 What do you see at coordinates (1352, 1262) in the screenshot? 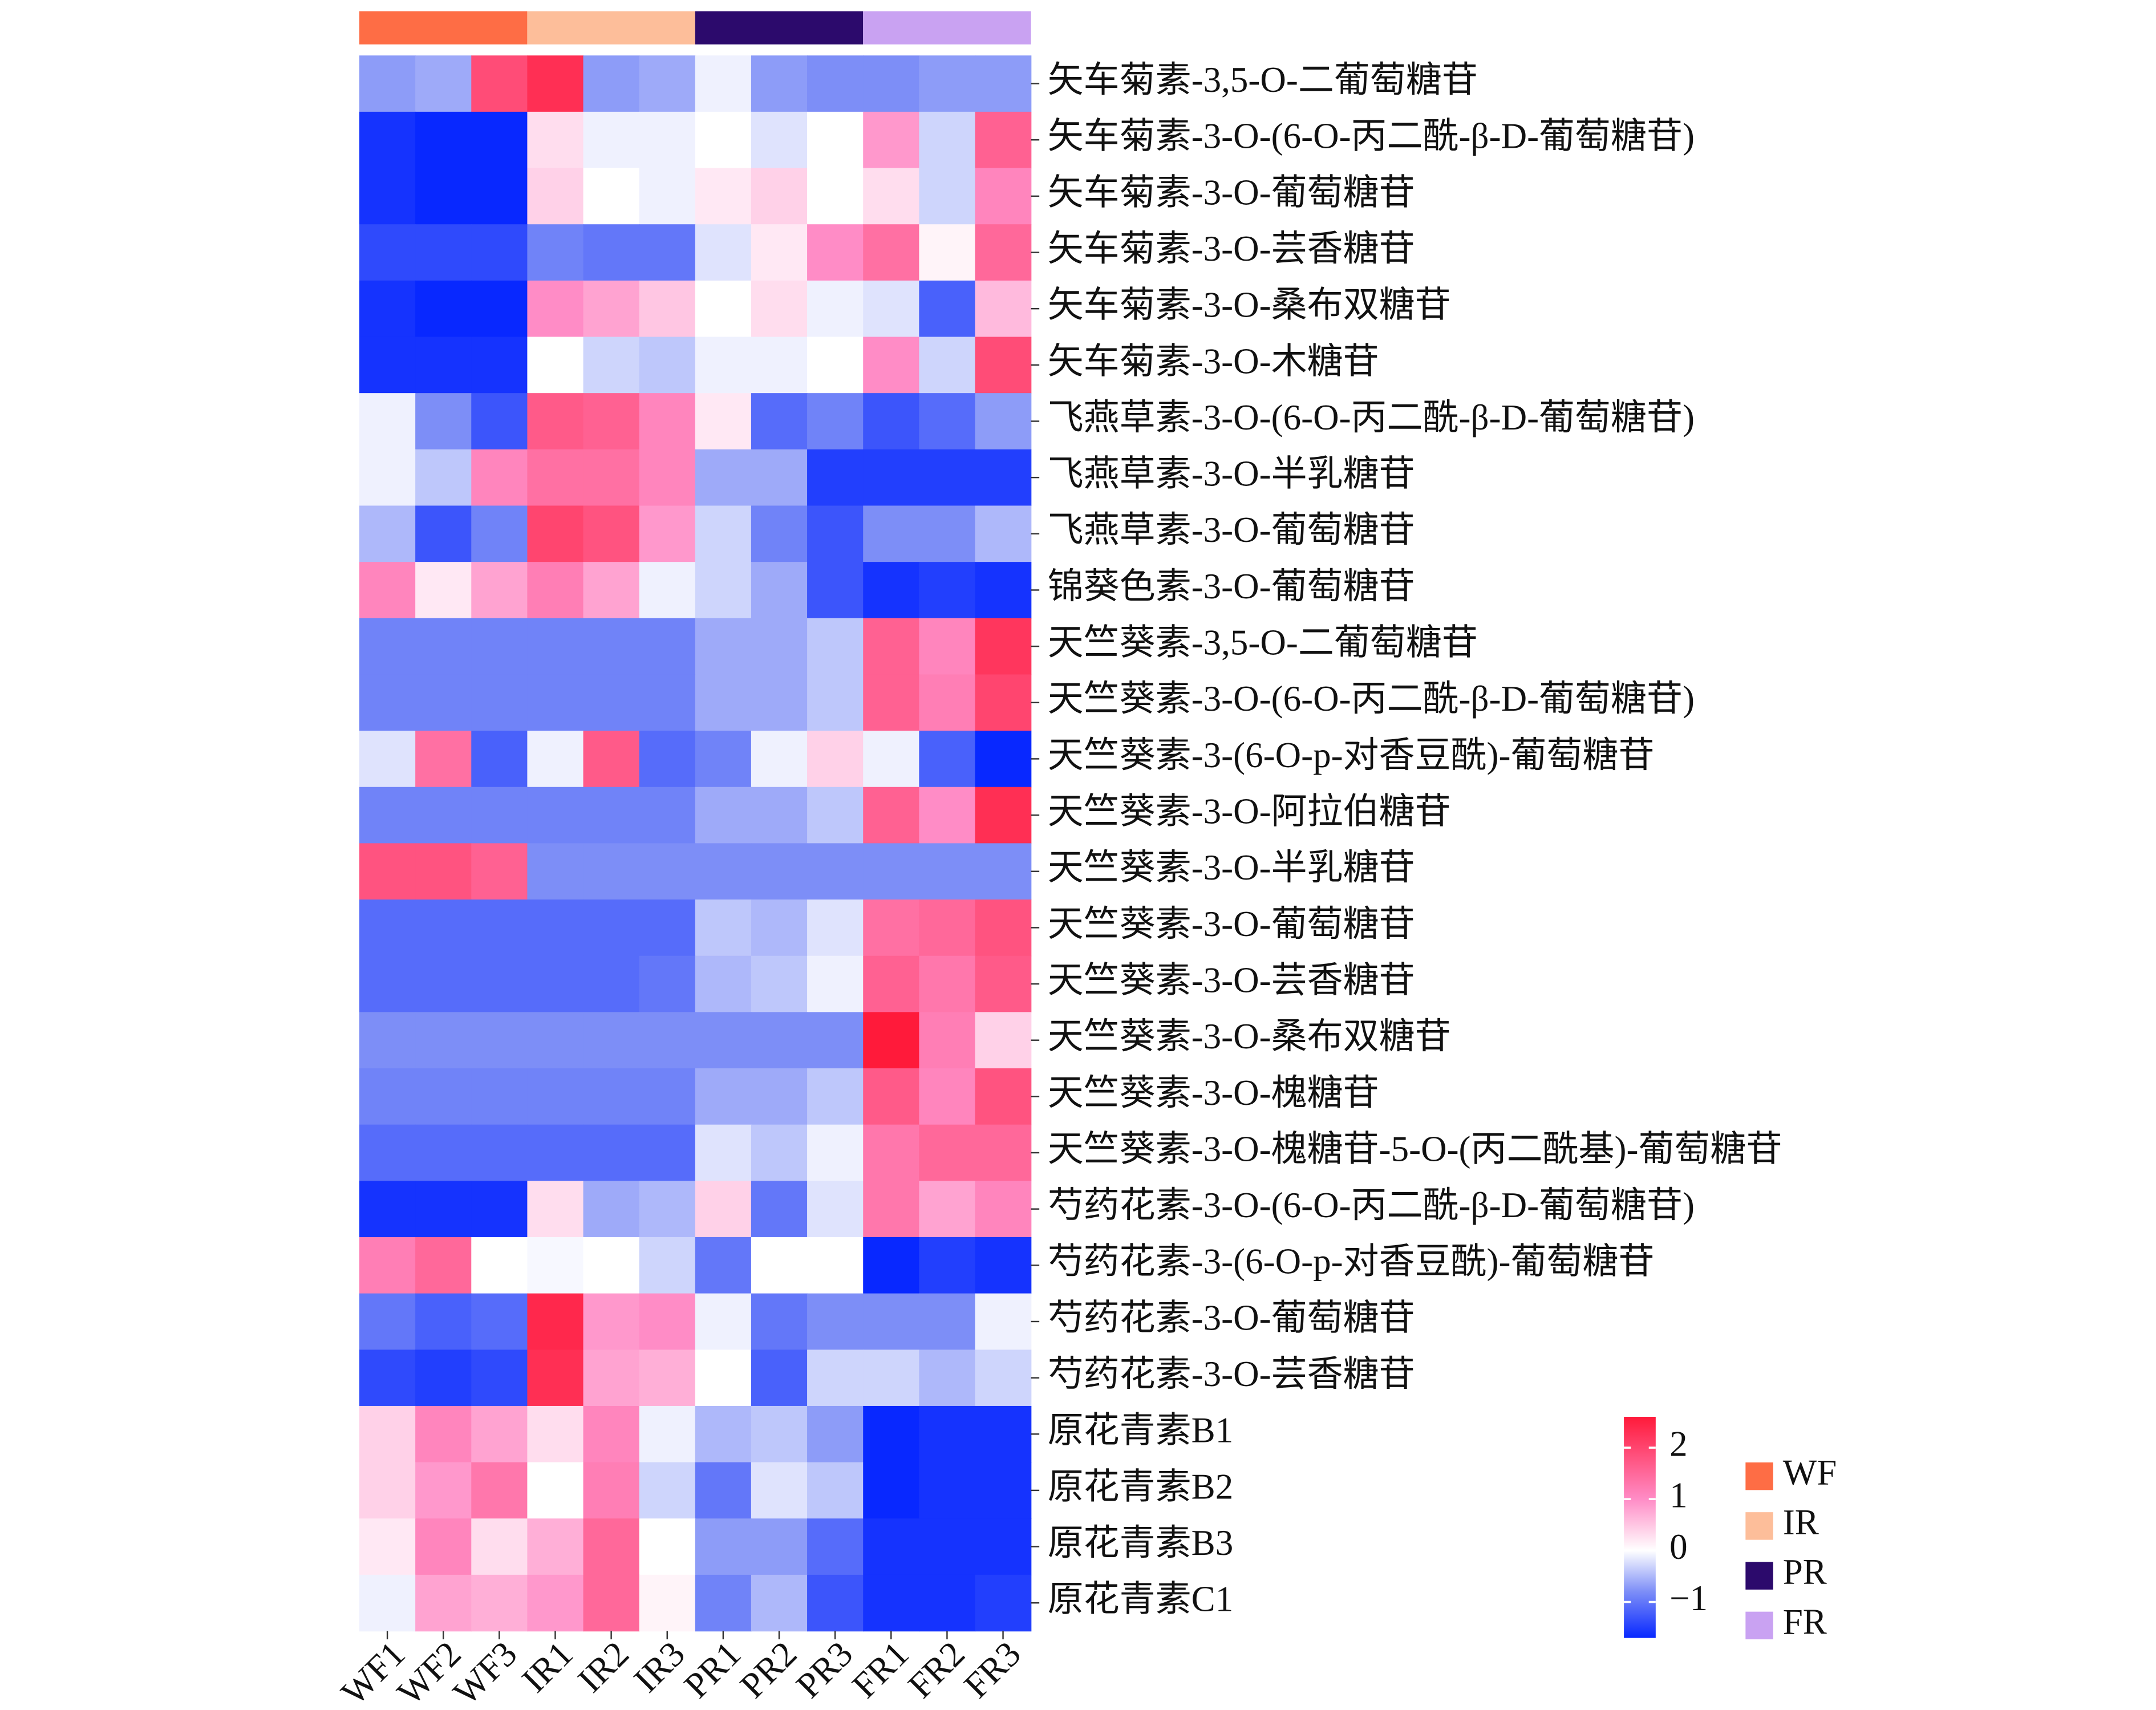
I see `row-label: 芍药花素-3-(6-O-p-对香豆酰)-葡萄糖苷` at bounding box center [1352, 1262].